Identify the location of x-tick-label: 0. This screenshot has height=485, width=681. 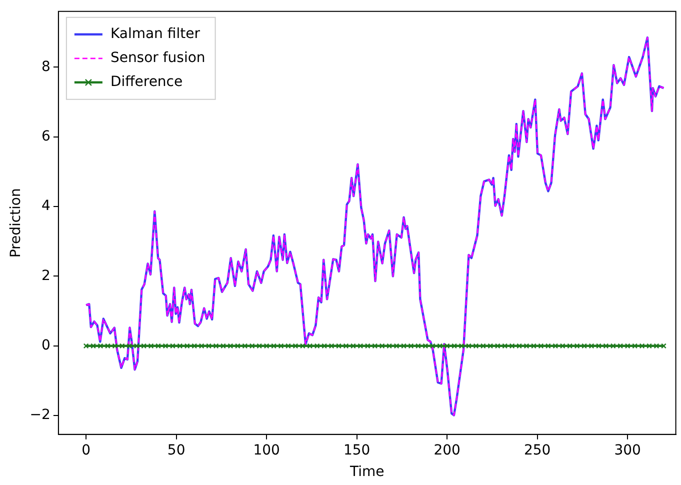
(86, 450).